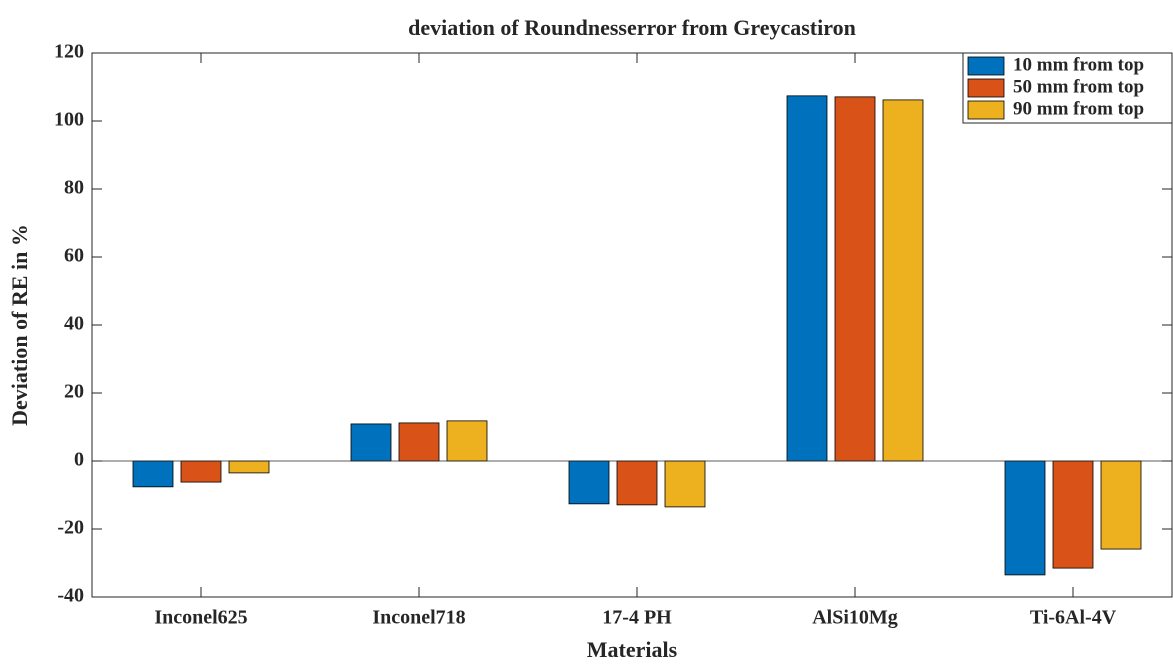 Image resolution: width=1173 pixels, height=664 pixels. What do you see at coordinates (70, 528) in the screenshot?
I see `y-tick-label: -20` at bounding box center [70, 528].